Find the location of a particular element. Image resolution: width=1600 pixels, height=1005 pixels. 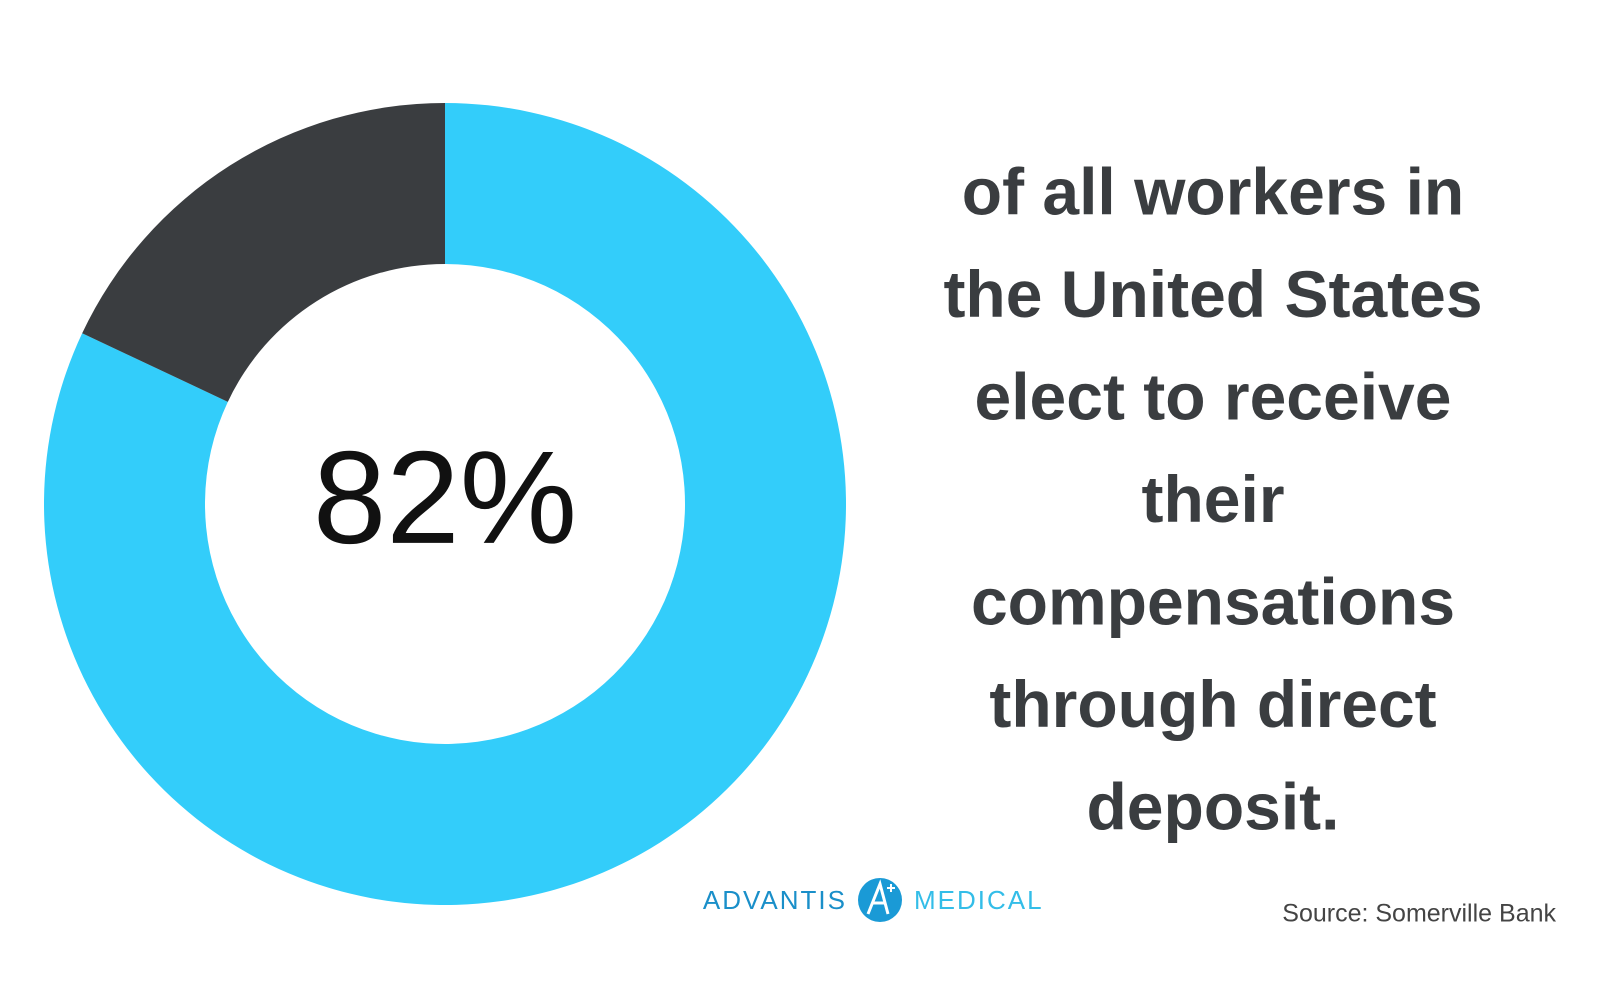

description-line: compensations is located at coordinates (1213, 601).